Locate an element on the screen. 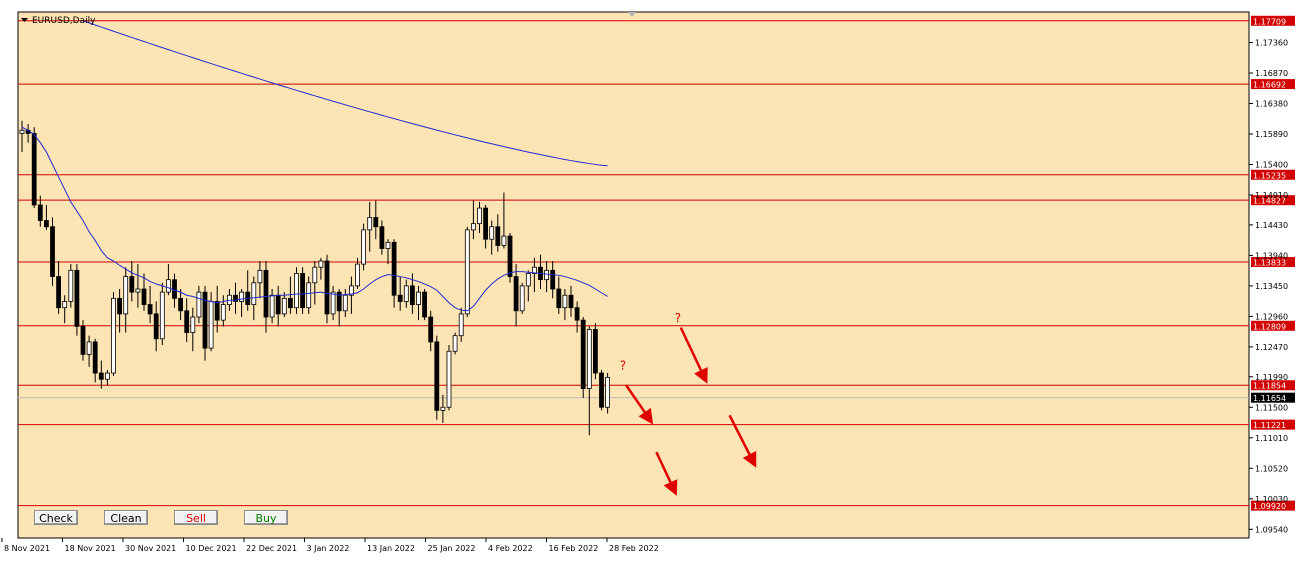 This screenshot has width=1300, height=563. buy-button: Buy is located at coordinates (266, 517).